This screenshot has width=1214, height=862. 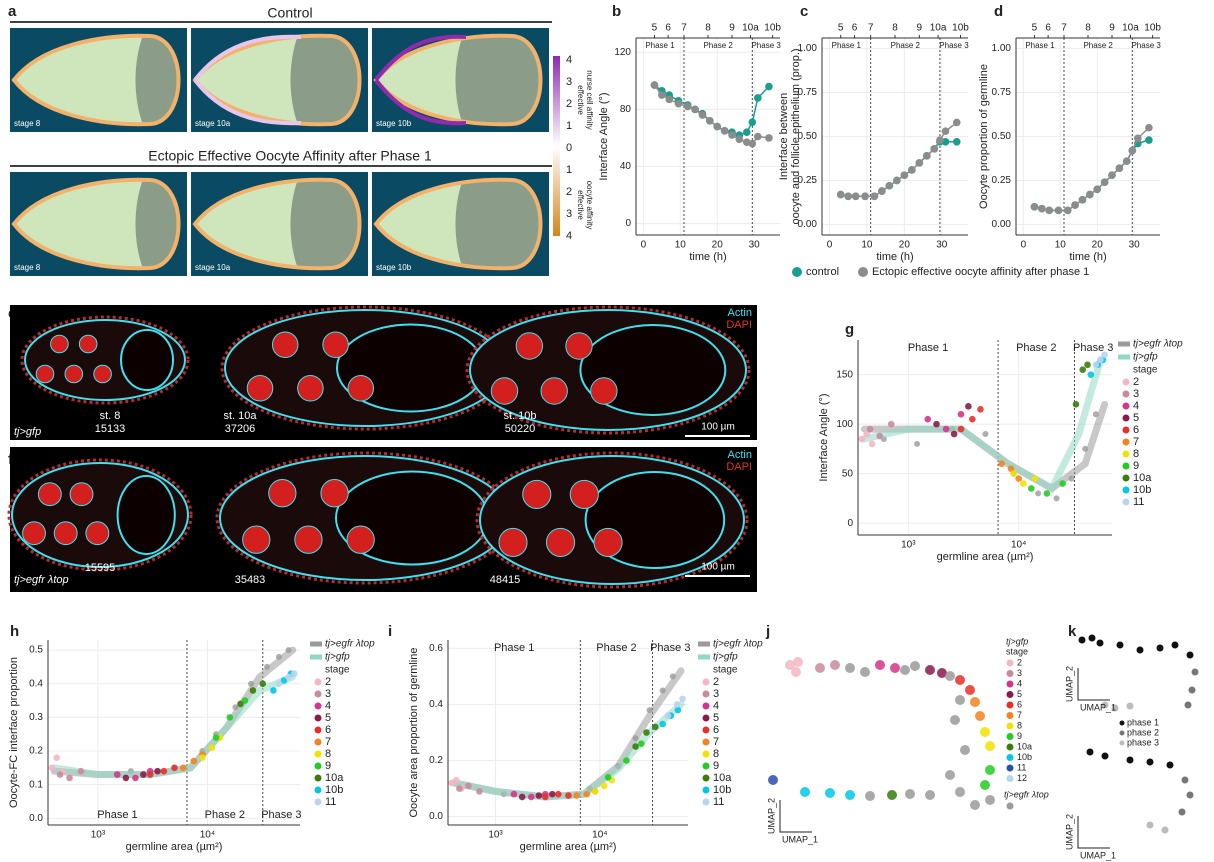 What do you see at coordinates (824, 437) in the screenshot?
I see `y-axis-title: Interface Angle (°)` at bounding box center [824, 437].